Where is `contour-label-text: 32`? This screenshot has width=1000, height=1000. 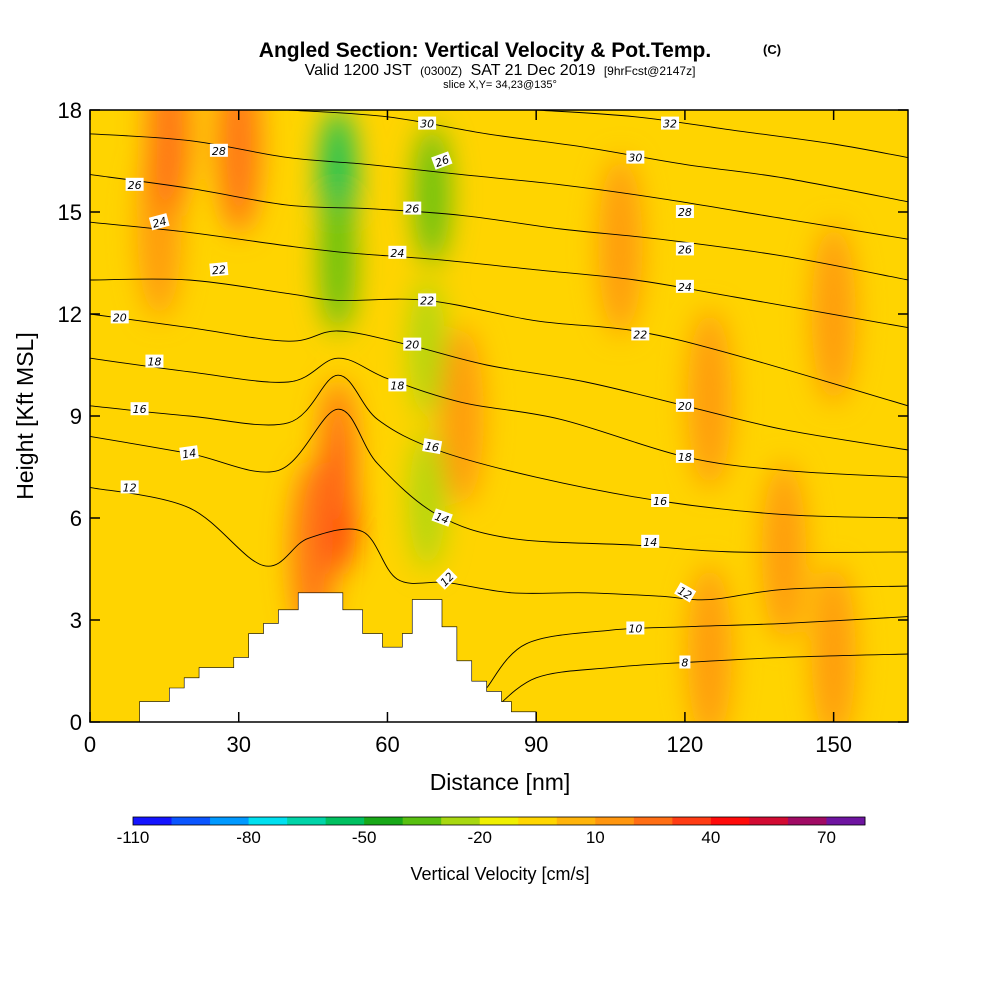 contour-label-text: 32 is located at coordinates (670, 124).